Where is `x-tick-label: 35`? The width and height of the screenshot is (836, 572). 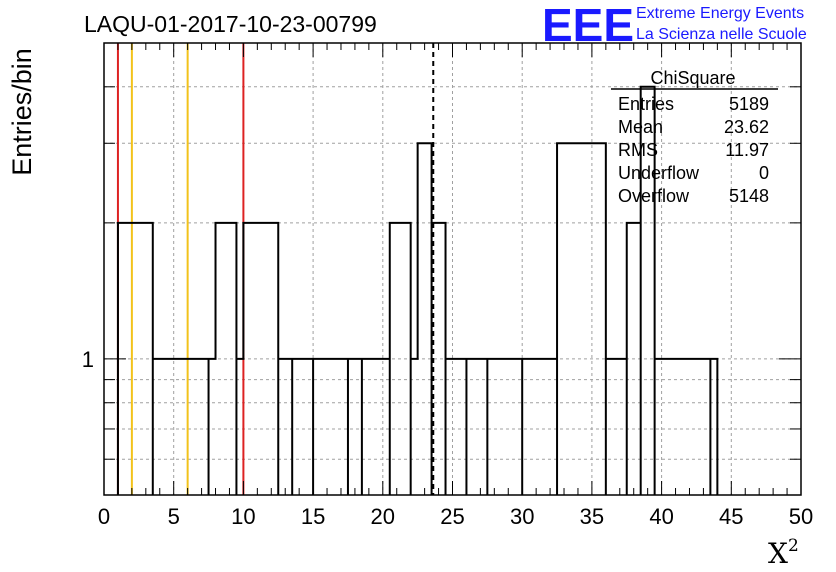 x-tick-label: 35 is located at coordinates (592, 516).